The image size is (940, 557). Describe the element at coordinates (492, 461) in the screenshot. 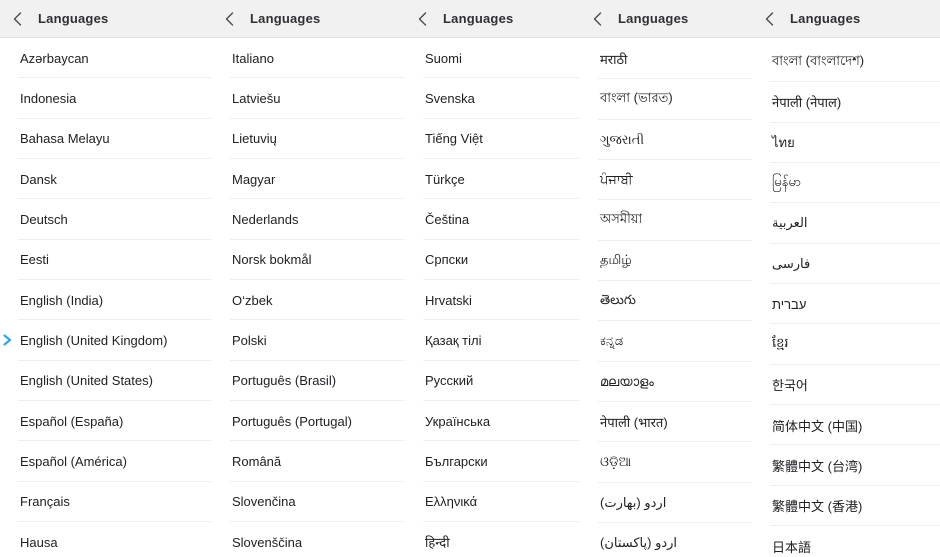

I see `language-item: Български` at that location.